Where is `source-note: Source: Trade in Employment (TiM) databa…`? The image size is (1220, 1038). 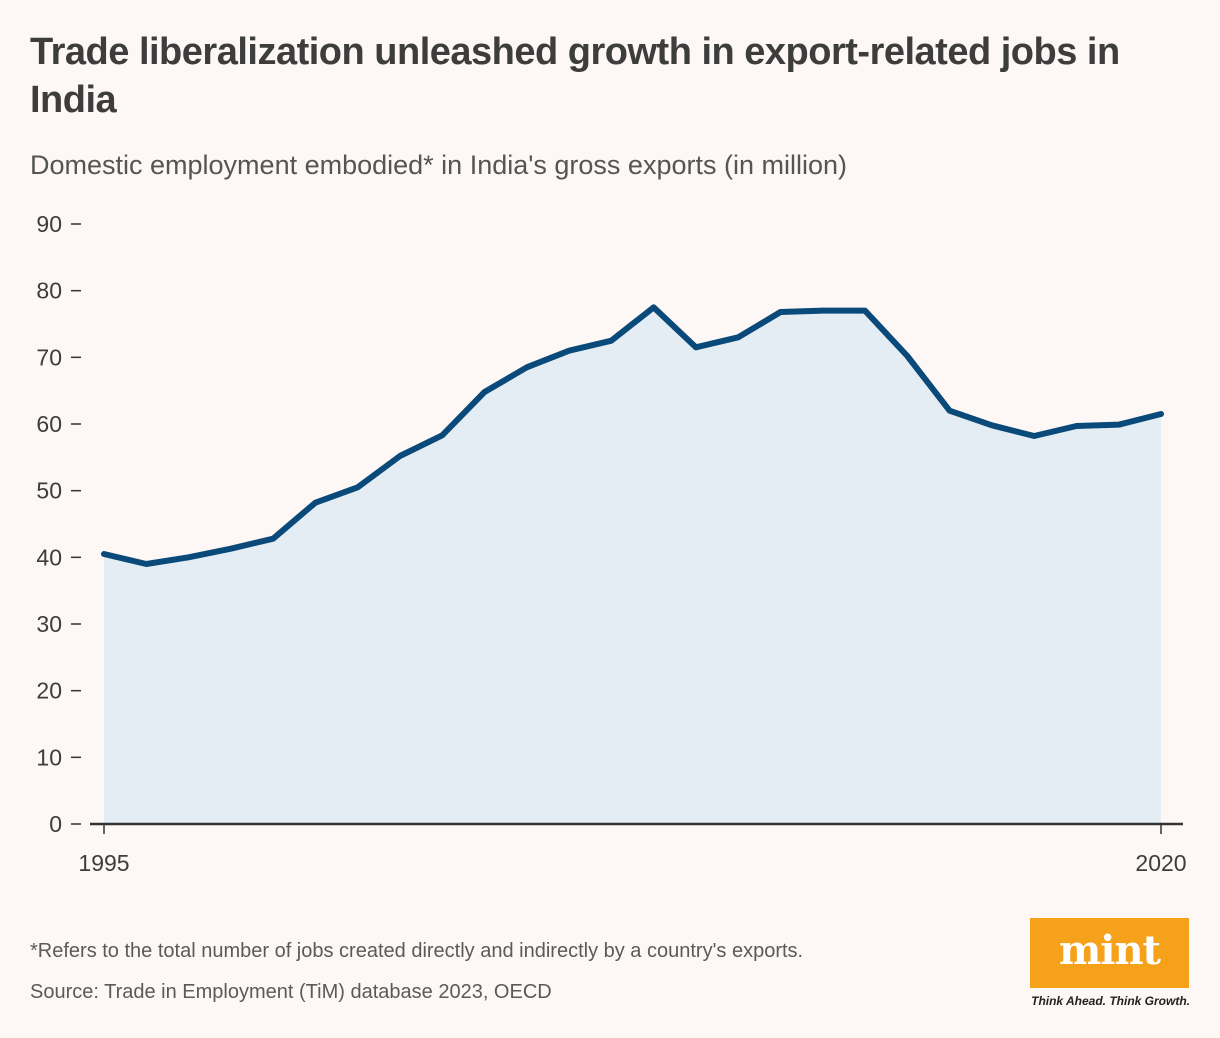
source-note: Source: Trade in Employment (TiM) databa… is located at coordinates (291, 992).